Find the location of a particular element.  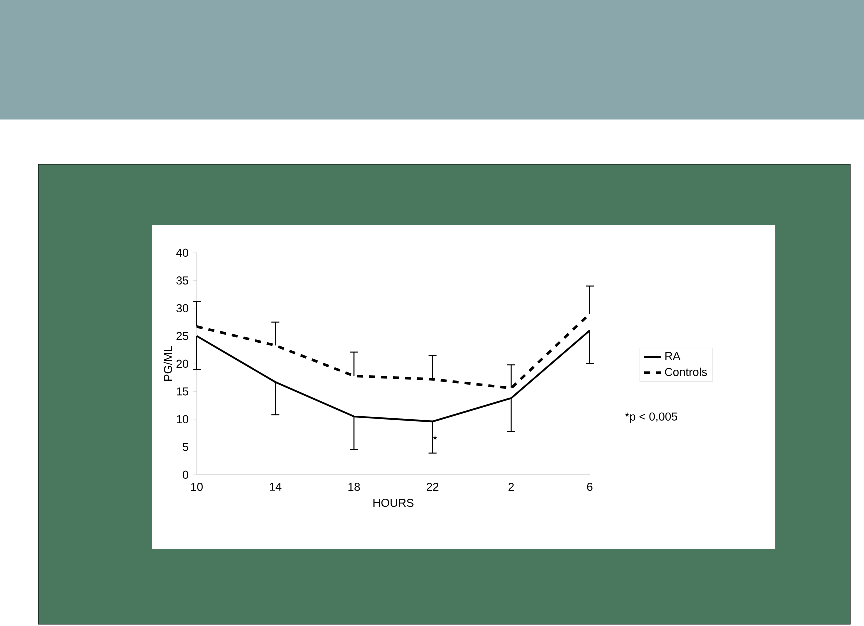

y-tick-label: 0 is located at coordinates (186, 475).